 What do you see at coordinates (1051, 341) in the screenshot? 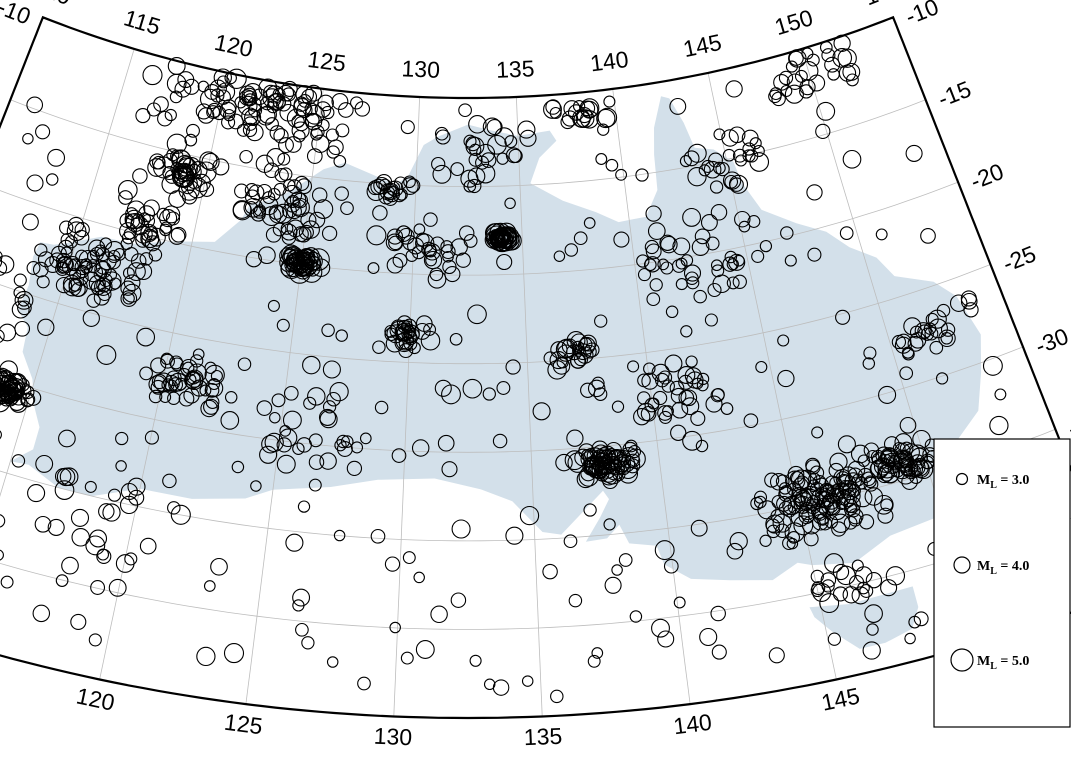
I see `right-lat-label: -30` at bounding box center [1051, 341].